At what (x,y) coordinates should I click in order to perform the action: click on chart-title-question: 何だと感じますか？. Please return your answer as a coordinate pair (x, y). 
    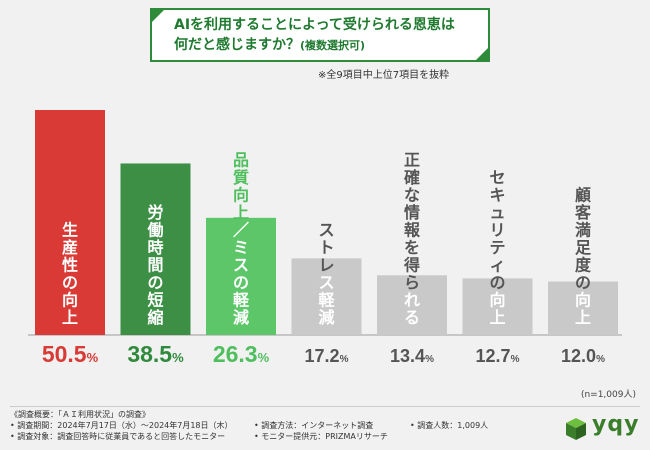
    Looking at the image, I should click on (237, 45).